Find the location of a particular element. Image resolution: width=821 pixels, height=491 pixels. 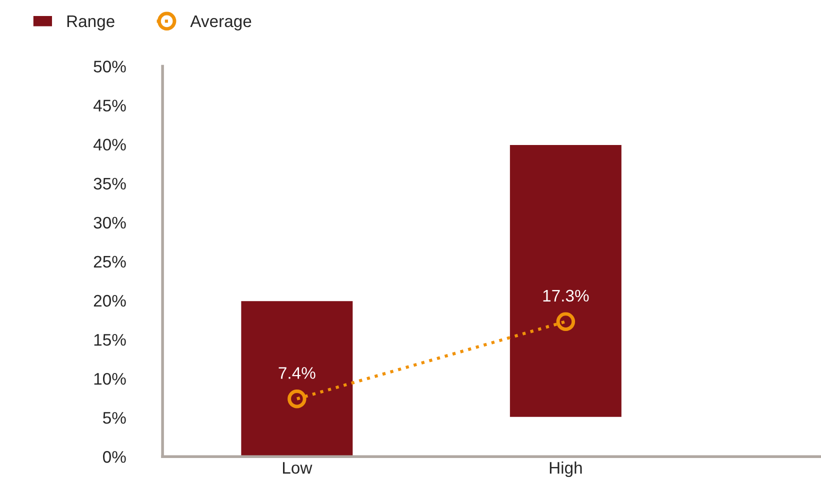

y-tick-label: 40% is located at coordinates (109, 144).